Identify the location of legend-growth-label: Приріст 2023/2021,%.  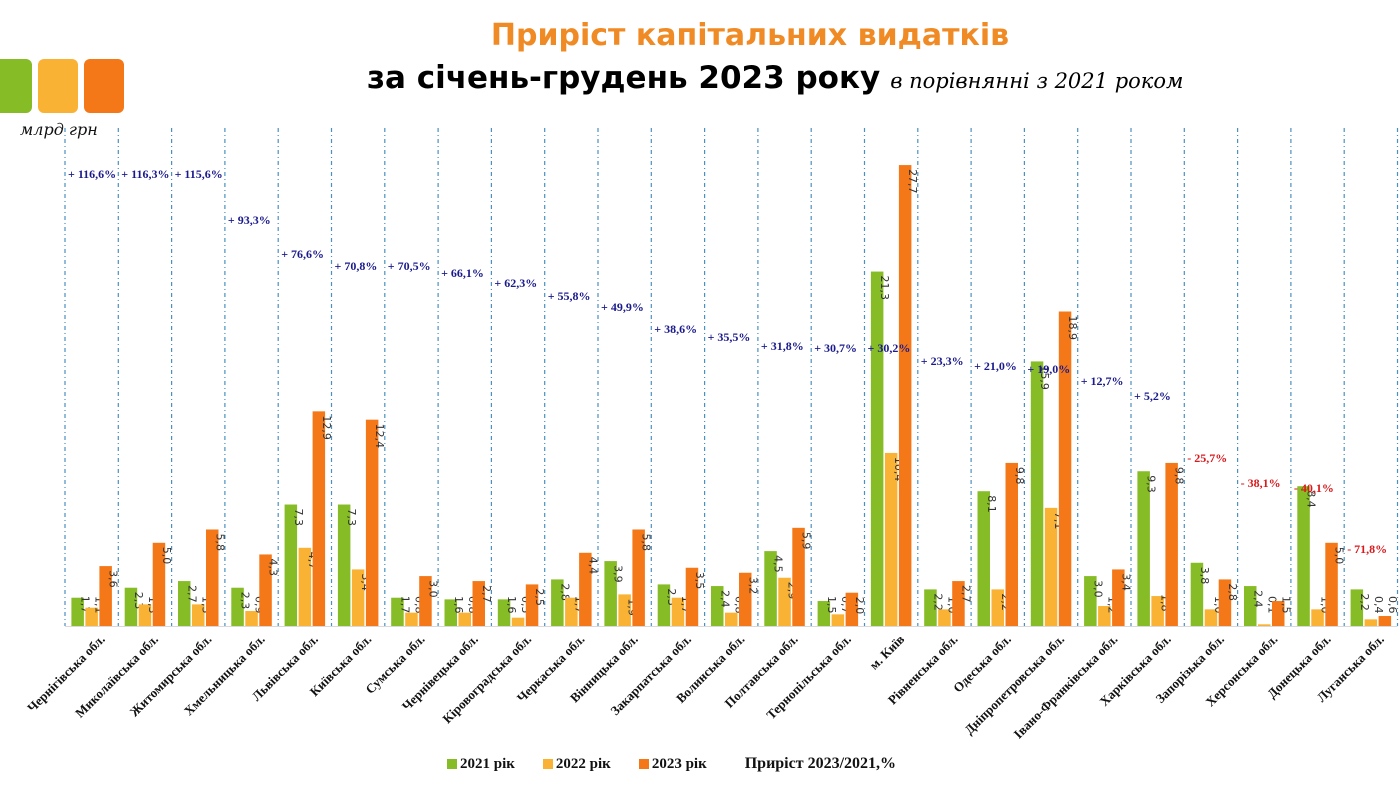
(820, 763).